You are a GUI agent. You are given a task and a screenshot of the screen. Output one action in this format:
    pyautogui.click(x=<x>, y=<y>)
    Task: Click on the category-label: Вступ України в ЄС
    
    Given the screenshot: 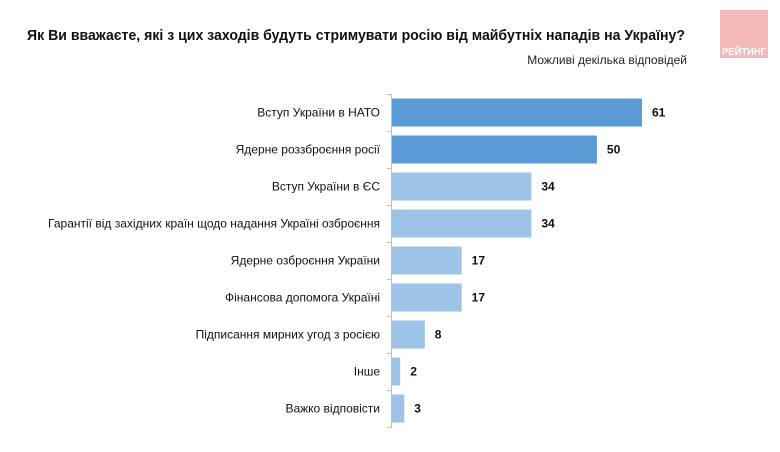 What is the action you would take?
    pyautogui.click(x=326, y=187)
    